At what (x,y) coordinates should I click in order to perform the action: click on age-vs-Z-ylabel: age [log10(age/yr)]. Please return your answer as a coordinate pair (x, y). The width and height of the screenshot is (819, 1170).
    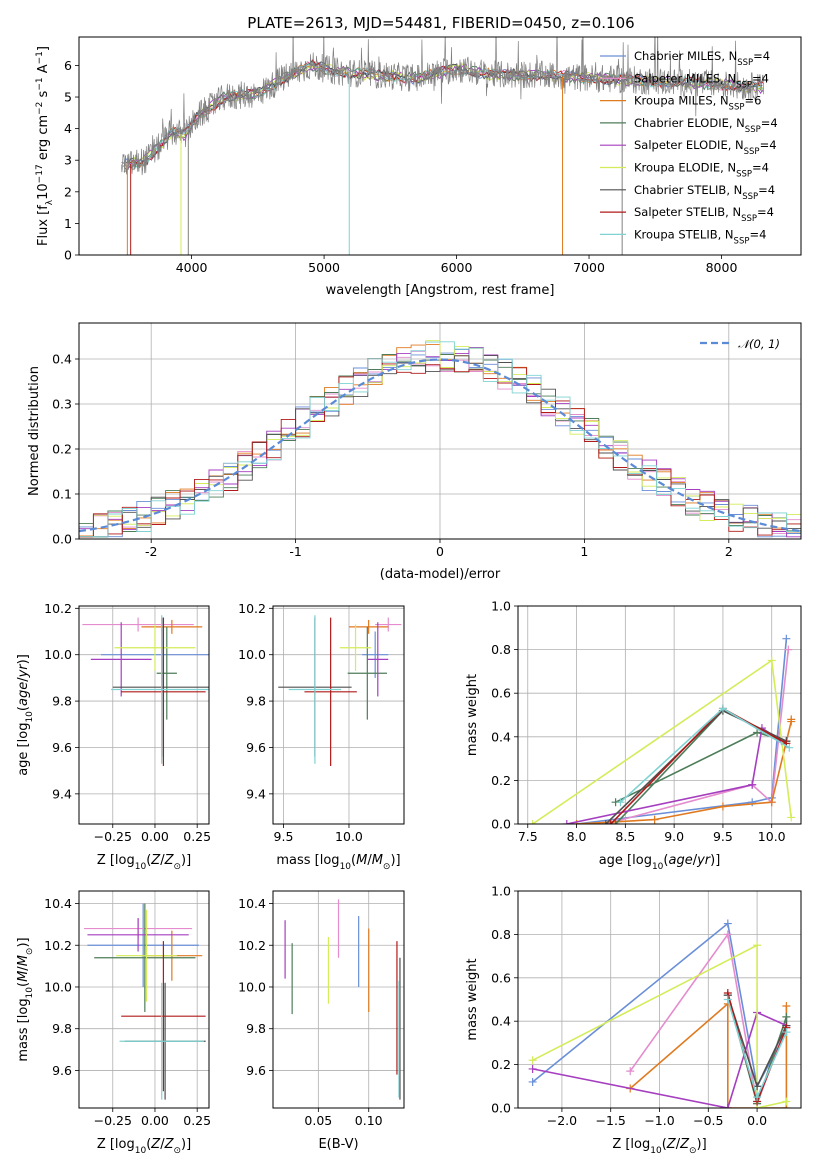
    Looking at the image, I should click on (25, 715).